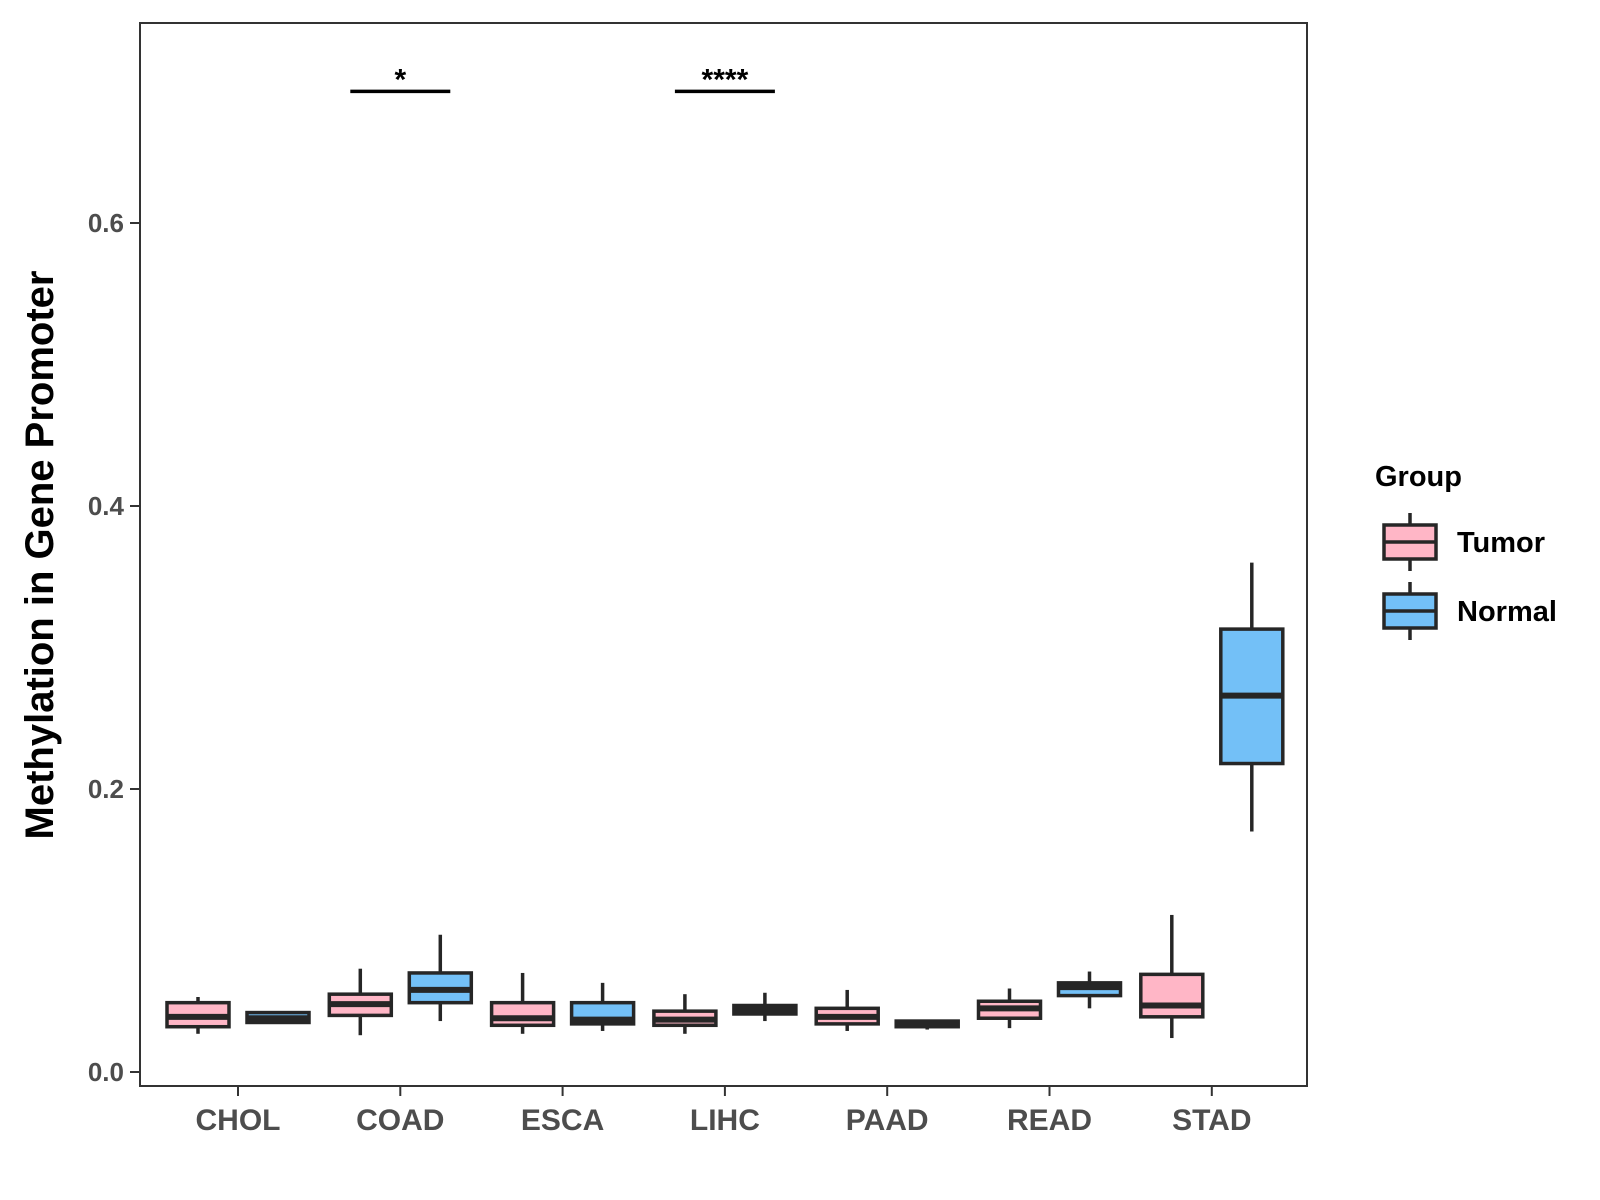 This screenshot has width=1600, height=1200. What do you see at coordinates (238, 1120) in the screenshot?
I see `x-tick-label-chol: CHOL` at bounding box center [238, 1120].